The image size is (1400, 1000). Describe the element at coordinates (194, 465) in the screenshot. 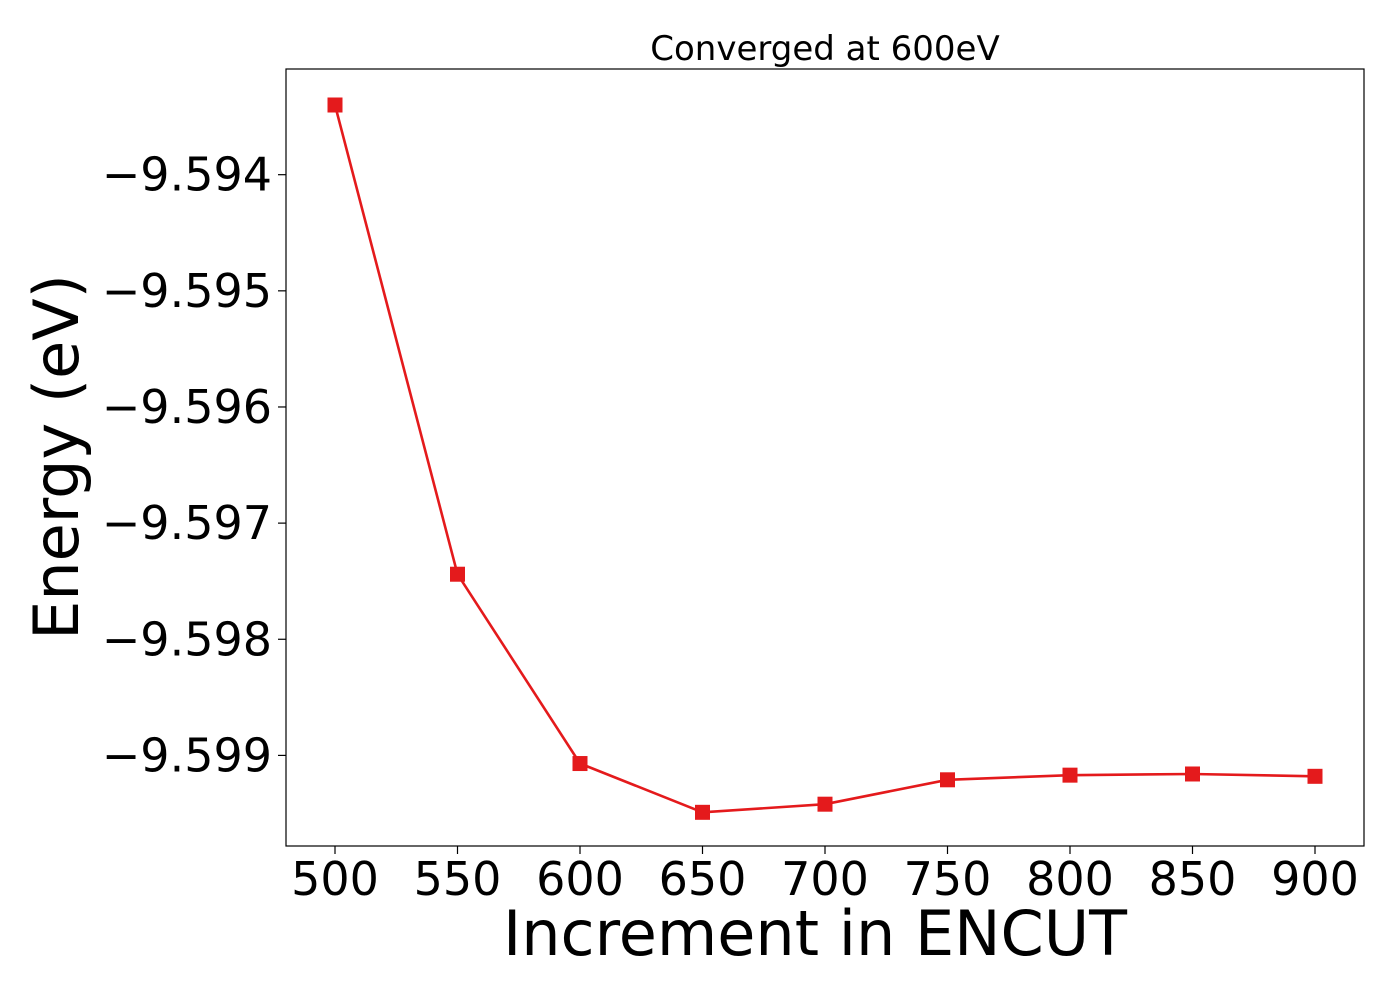

I see `y-axis: −9.594 −9.595 −9.596 −9.597 −9.598 −9.599` at that location.